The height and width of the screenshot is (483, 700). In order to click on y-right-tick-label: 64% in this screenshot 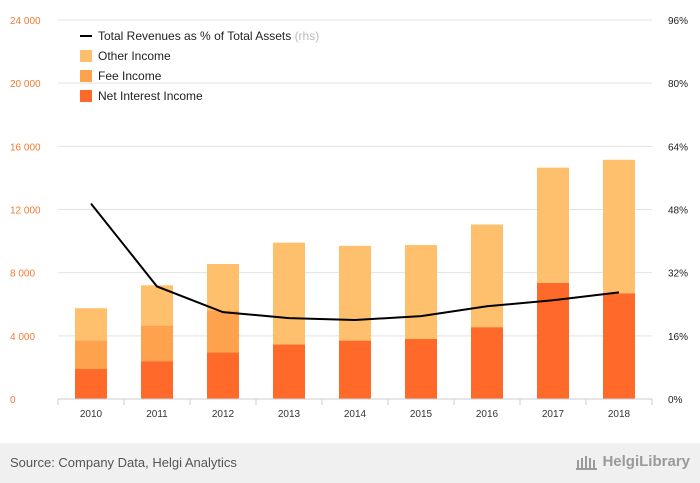, I will do `click(678, 147)`.